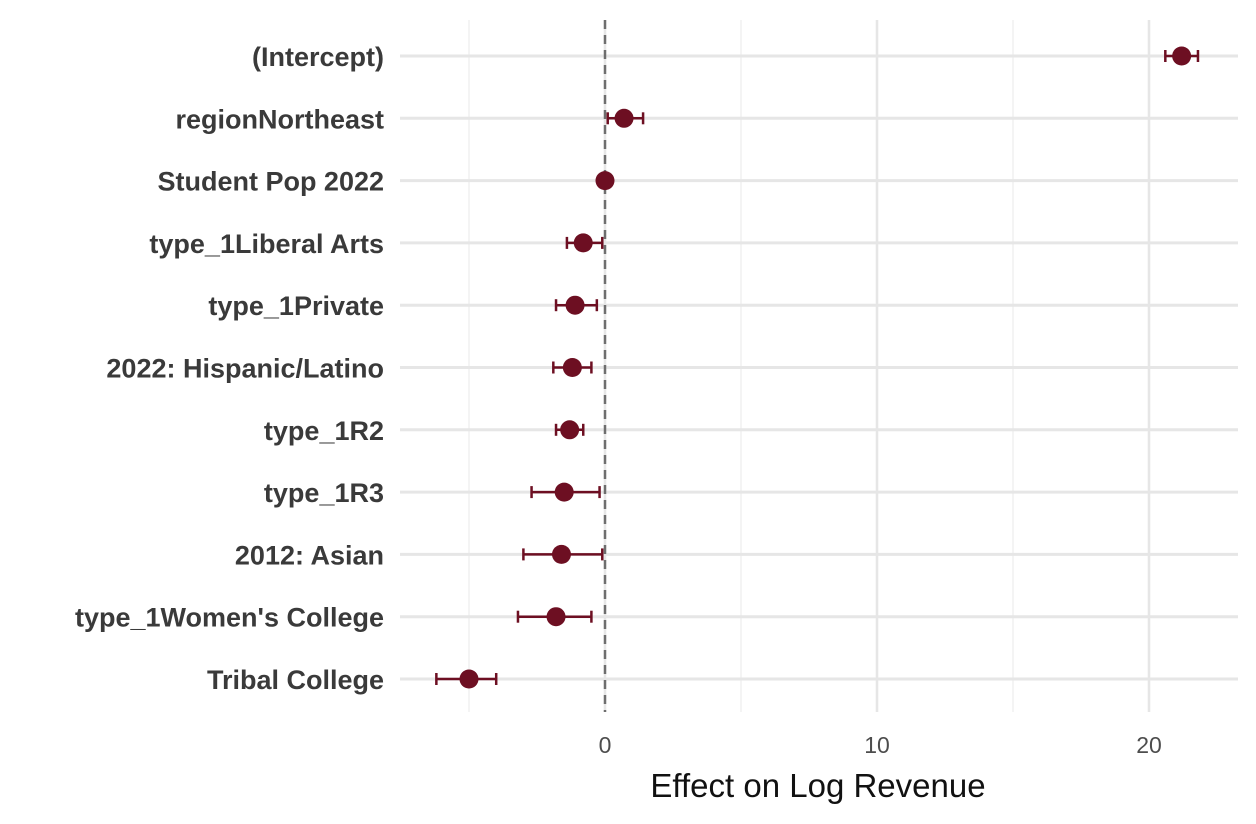 The width and height of the screenshot is (1256, 824). I want to click on category-label: Student Pop 2022, so click(270, 182).